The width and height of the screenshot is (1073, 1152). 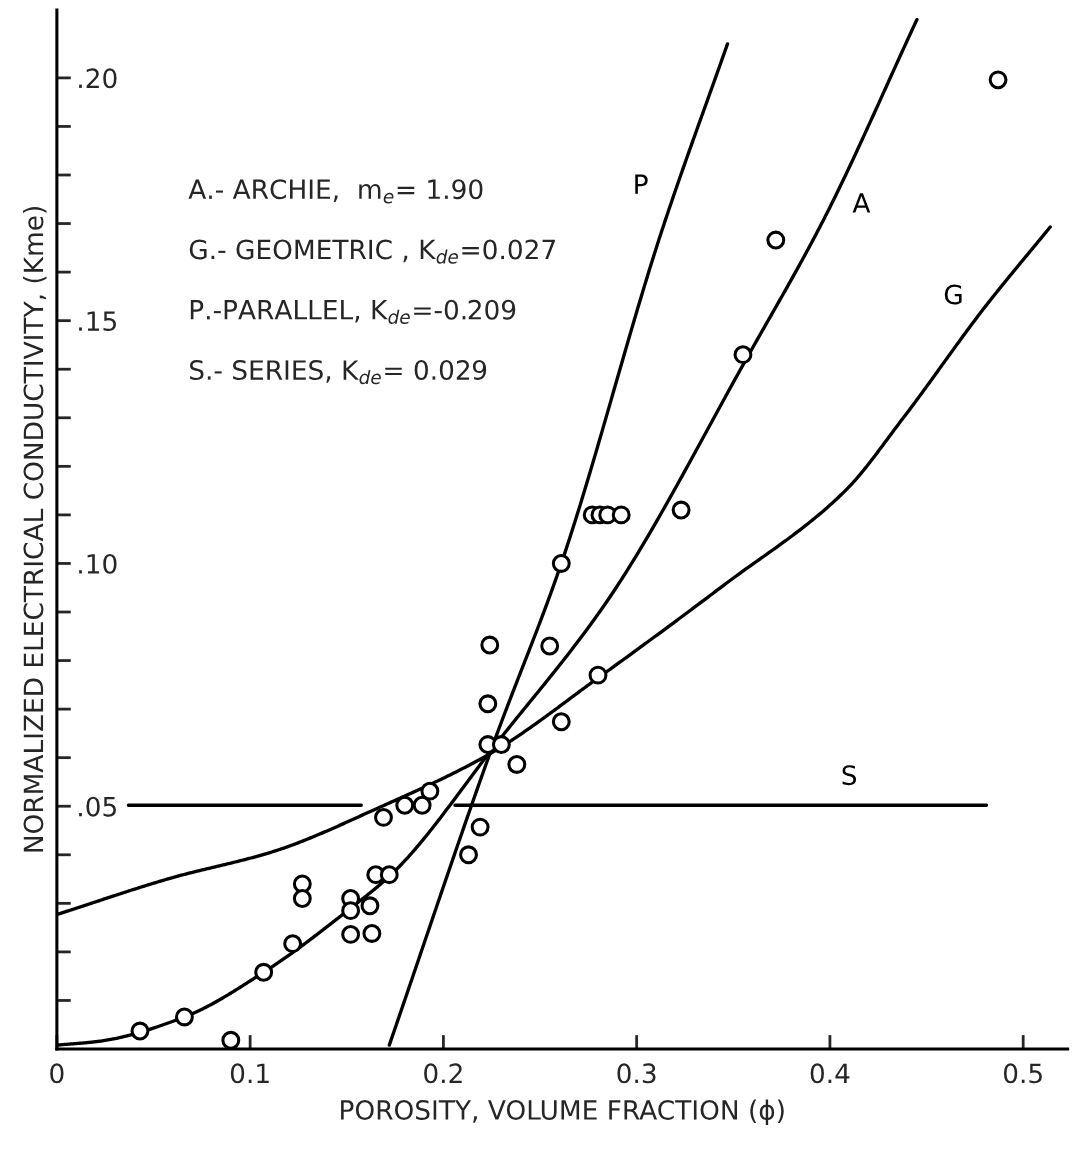 I want to click on annotation: P.-PARALLEL, K$_{de}$=-0.209, so click(x=353, y=311).